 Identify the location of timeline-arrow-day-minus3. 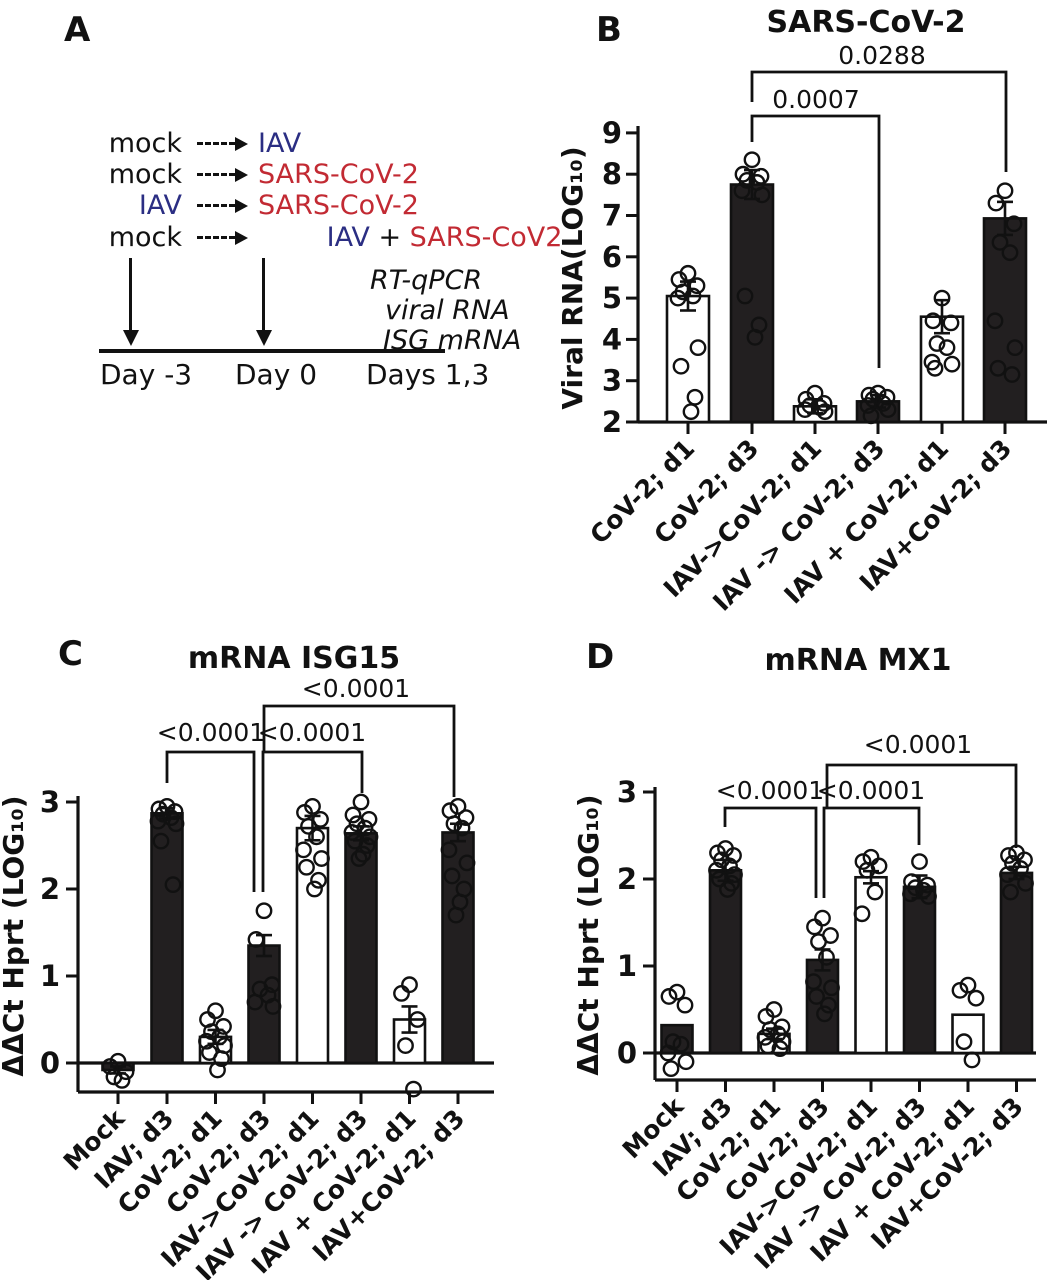
(130, 302).